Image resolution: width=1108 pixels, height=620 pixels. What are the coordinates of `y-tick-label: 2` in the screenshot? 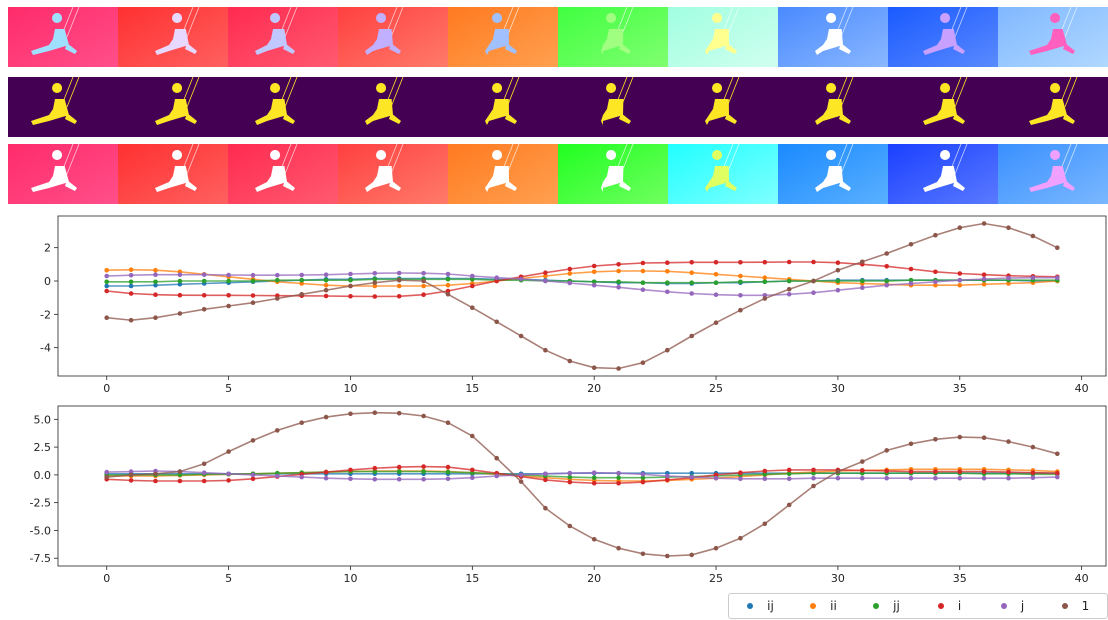 It's located at (47, 248).